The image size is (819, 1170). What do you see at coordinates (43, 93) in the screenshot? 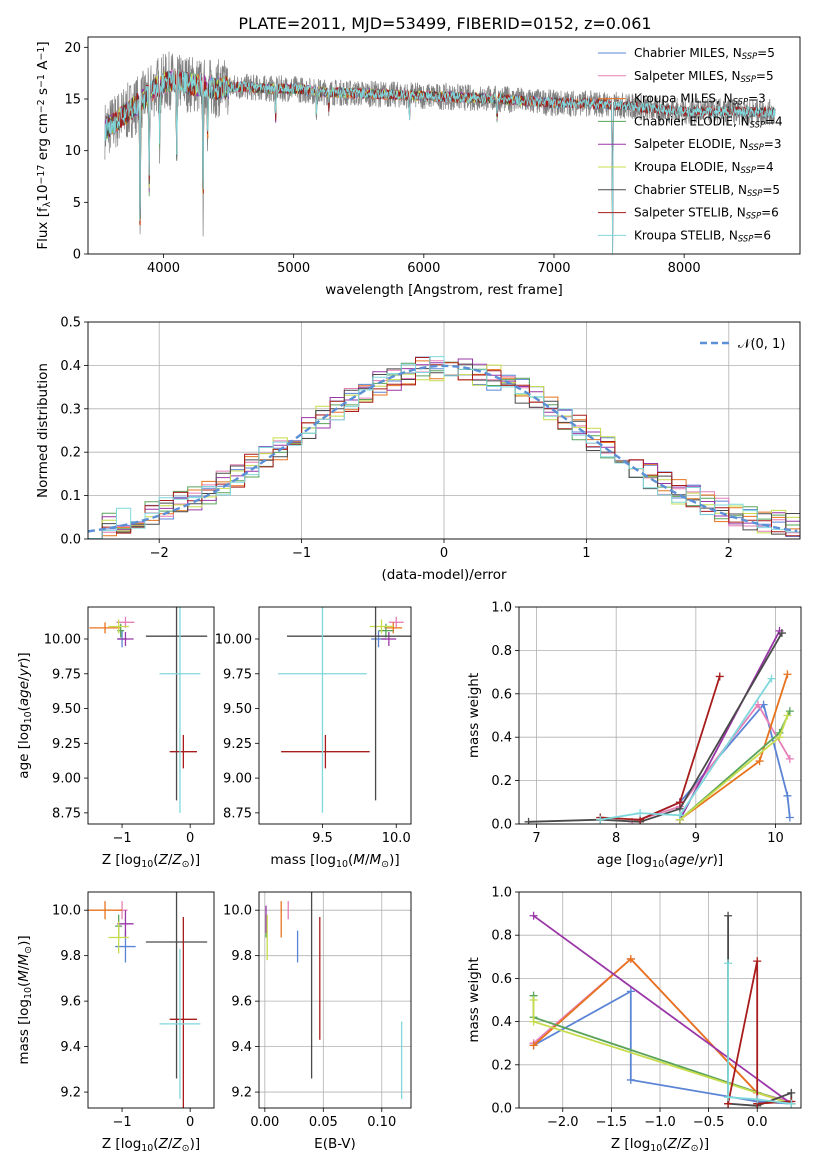
I see `y-axis-label-part: s` at bounding box center [43, 93].